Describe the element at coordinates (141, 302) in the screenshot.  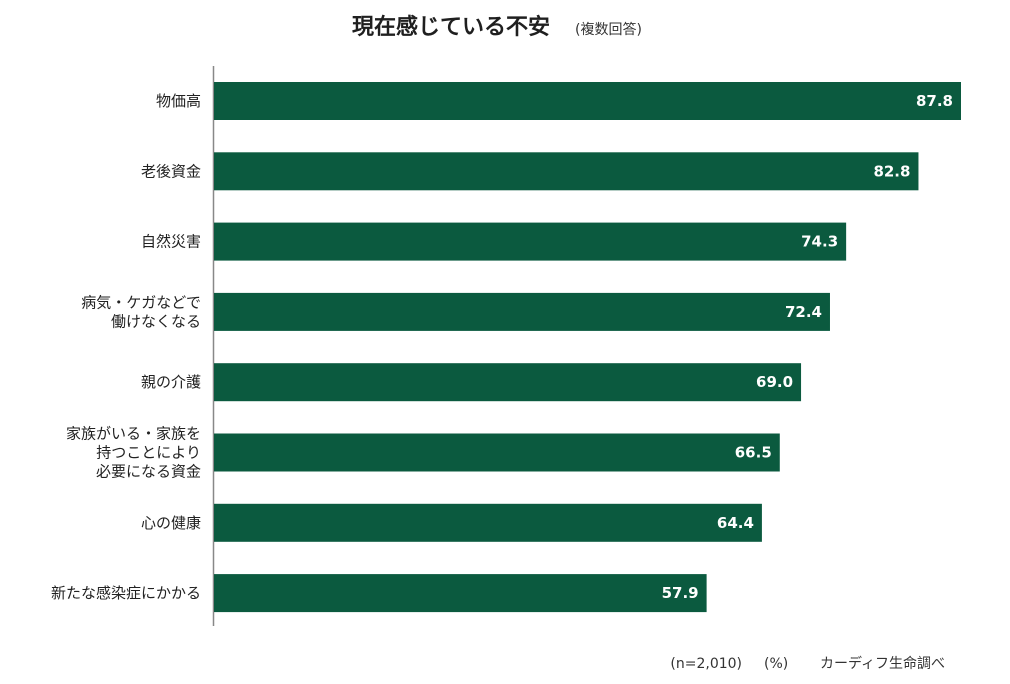
I see `category-label-line: 病気・ケガなどで` at that location.